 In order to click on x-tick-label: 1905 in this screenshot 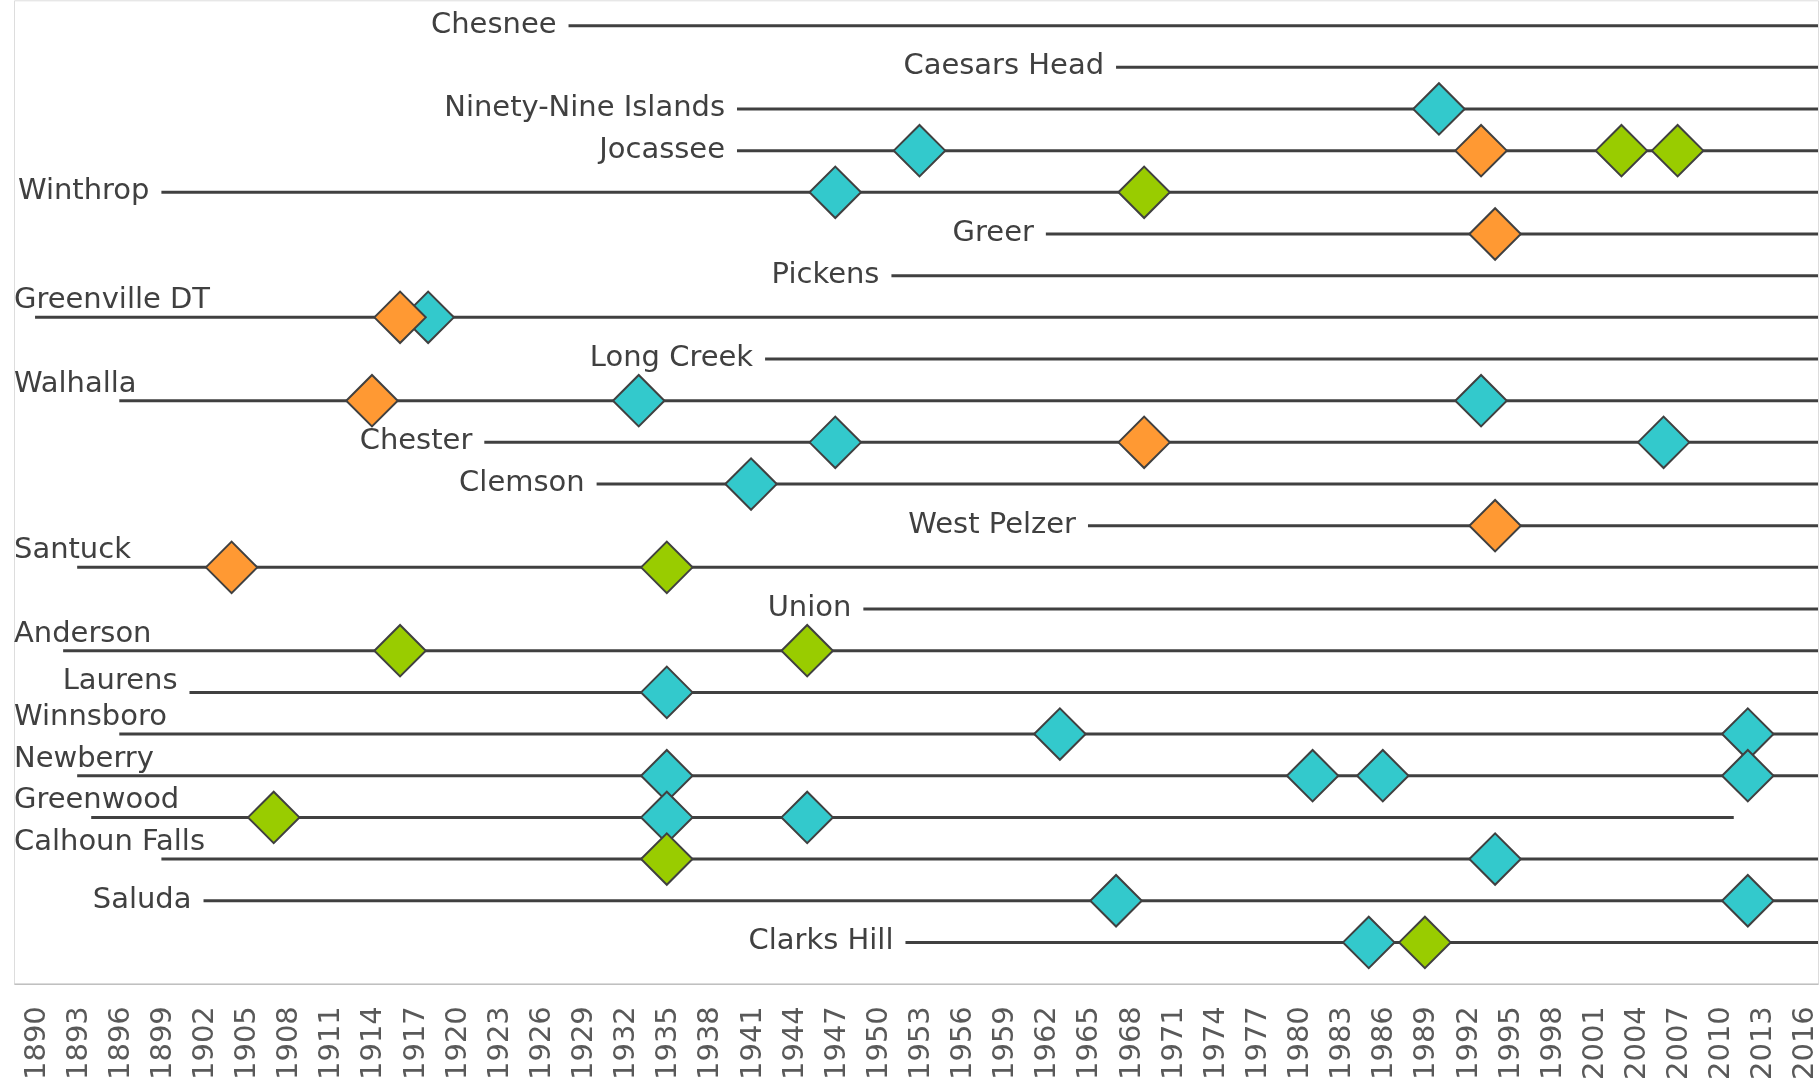, I will do `click(245, 1043)`.